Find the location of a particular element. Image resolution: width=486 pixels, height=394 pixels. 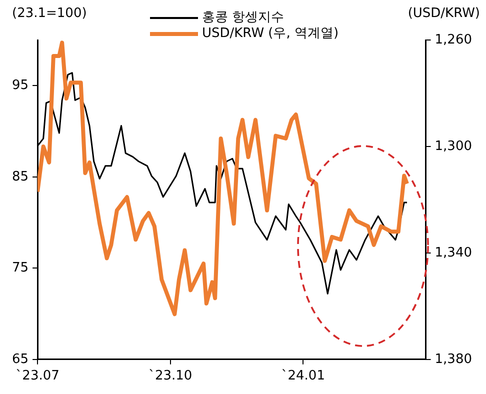

x-tick-label: `23.07 is located at coordinates (38, 376).